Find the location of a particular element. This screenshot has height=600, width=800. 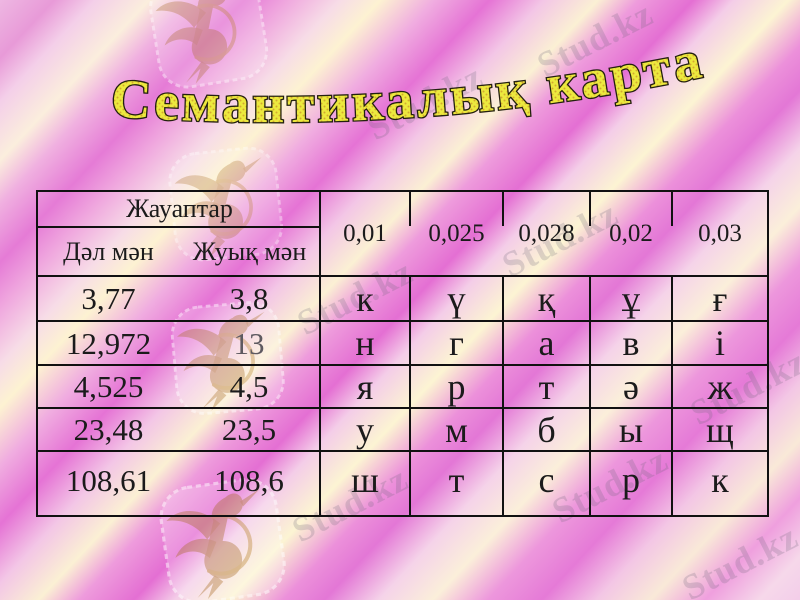

approx-value-cell: 108,6 is located at coordinates (249, 480).